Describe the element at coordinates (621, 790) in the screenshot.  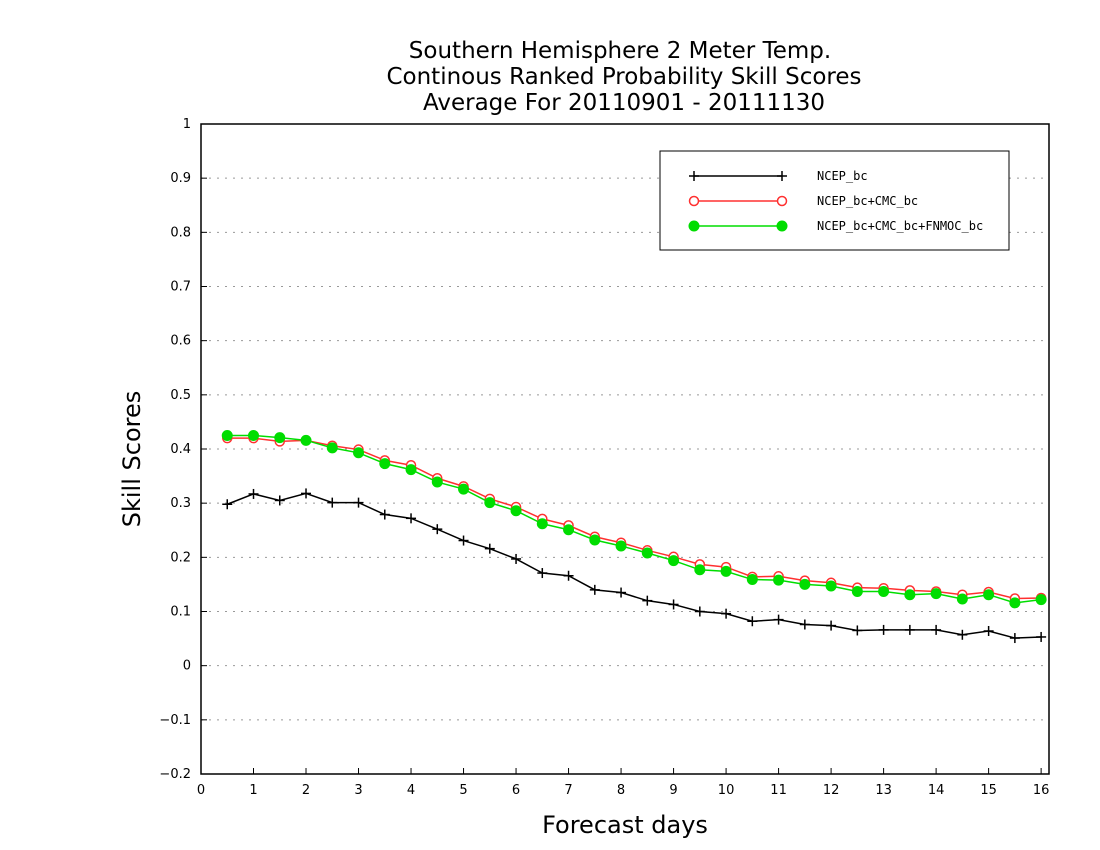
I see `x-tick-label: 8` at that location.